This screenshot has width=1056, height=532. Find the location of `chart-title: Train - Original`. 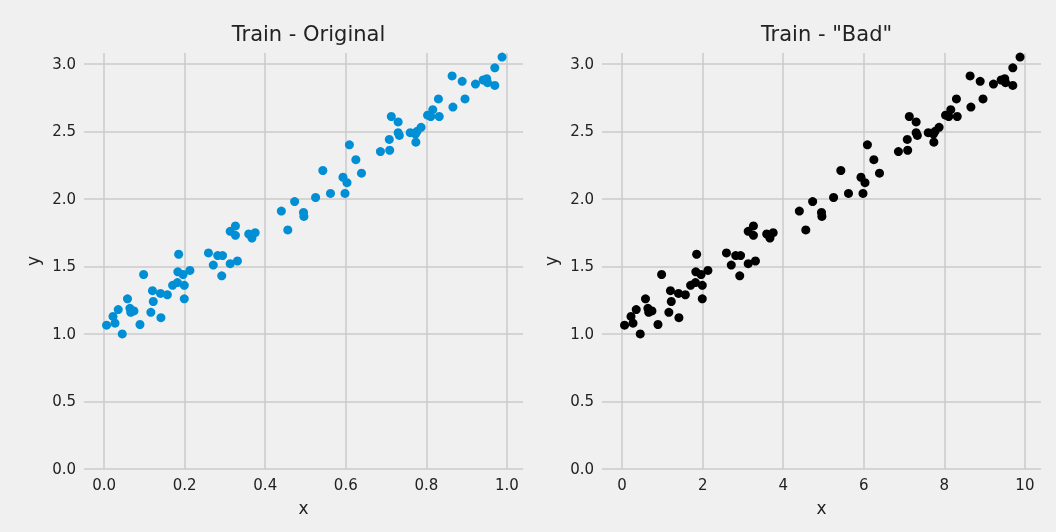

chart-title: Train - Original is located at coordinates (308, 33).